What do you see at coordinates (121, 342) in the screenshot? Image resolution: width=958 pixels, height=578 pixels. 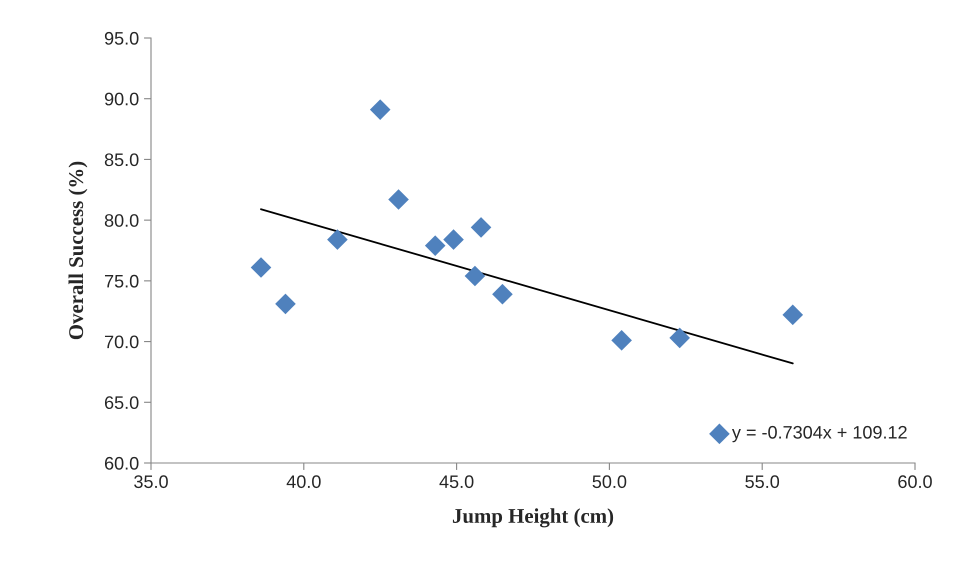 I see `y-tick-label: 70.0` at bounding box center [121, 342].